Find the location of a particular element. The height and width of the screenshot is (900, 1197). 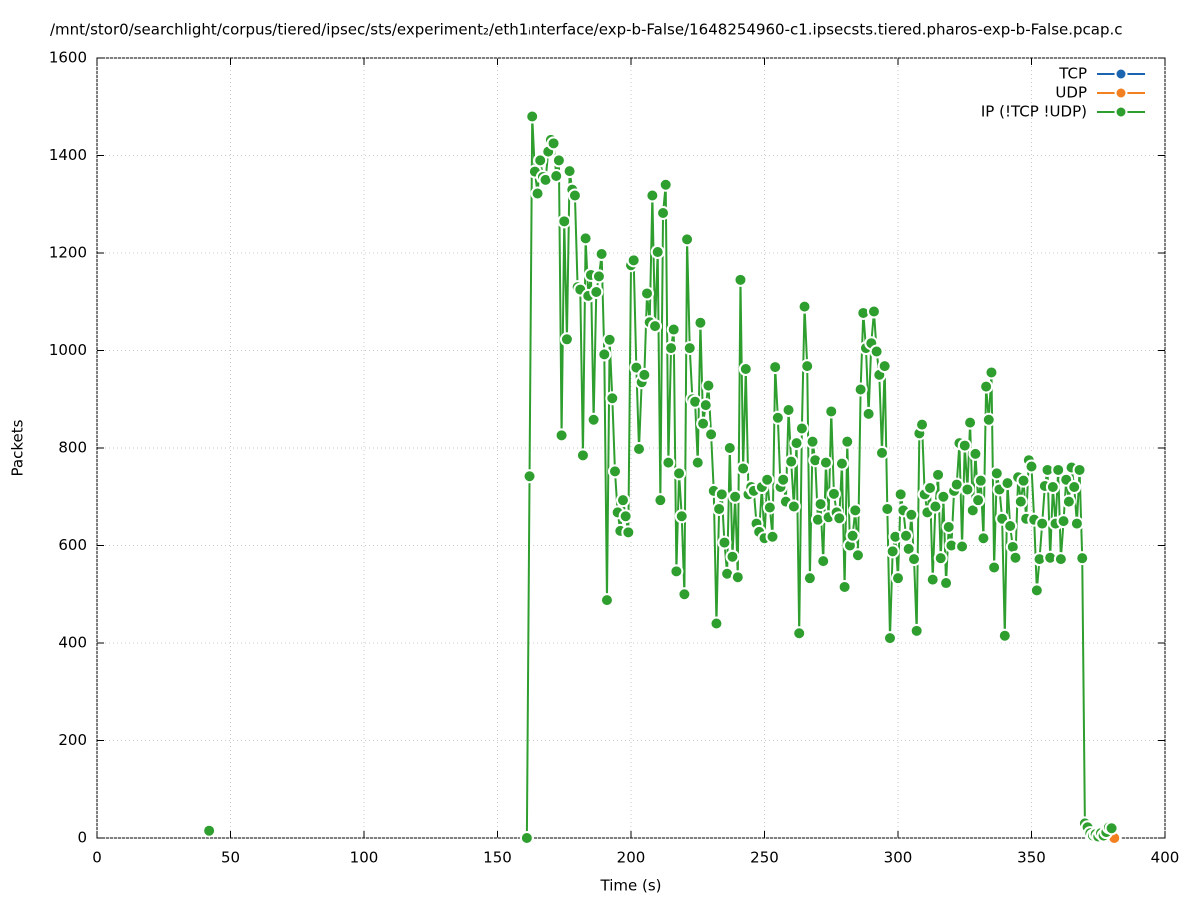

x-tick-label: 350 is located at coordinates (1031, 858).